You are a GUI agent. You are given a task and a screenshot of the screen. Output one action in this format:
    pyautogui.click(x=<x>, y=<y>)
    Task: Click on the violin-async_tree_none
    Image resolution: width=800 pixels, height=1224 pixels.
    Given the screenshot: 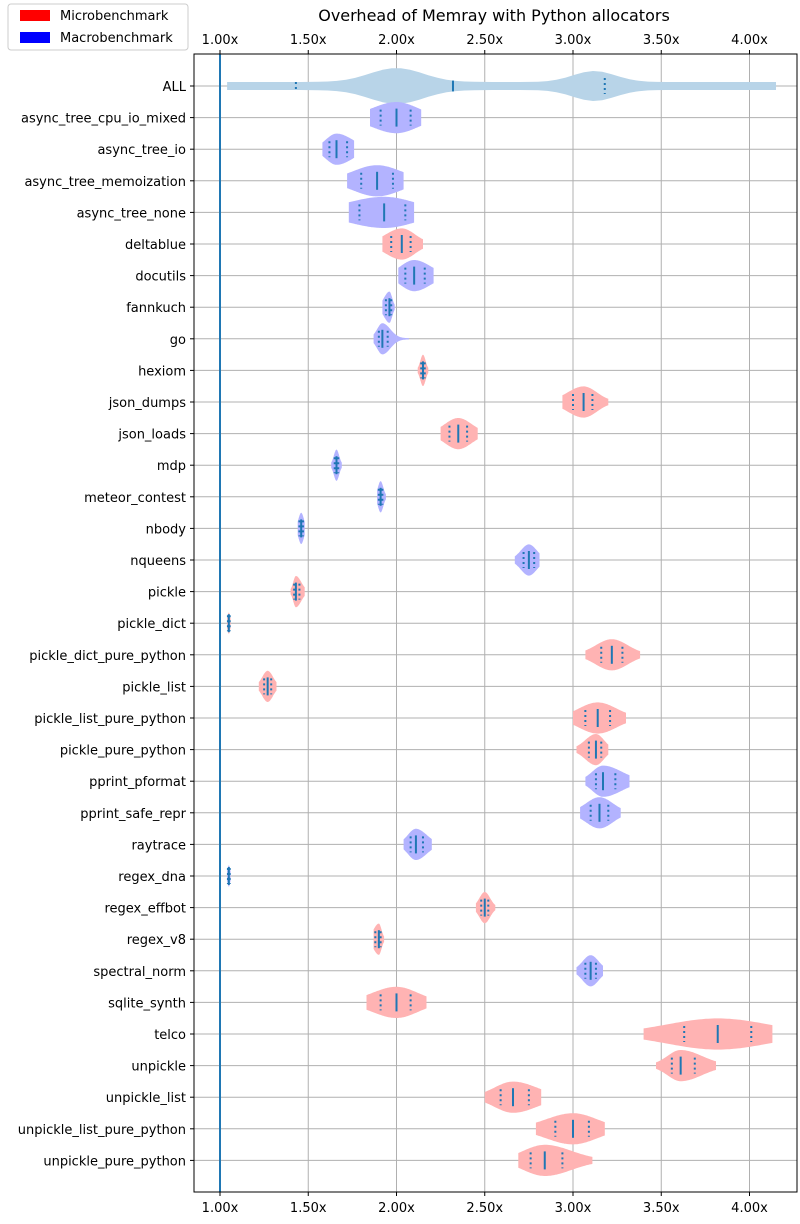 What is the action you would take?
    pyautogui.click(x=381, y=212)
    